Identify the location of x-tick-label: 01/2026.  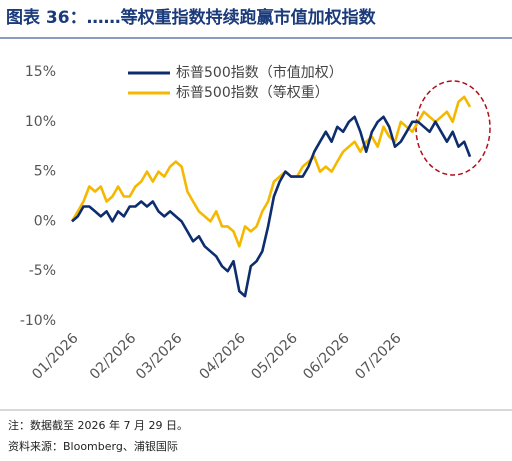
(55, 356).